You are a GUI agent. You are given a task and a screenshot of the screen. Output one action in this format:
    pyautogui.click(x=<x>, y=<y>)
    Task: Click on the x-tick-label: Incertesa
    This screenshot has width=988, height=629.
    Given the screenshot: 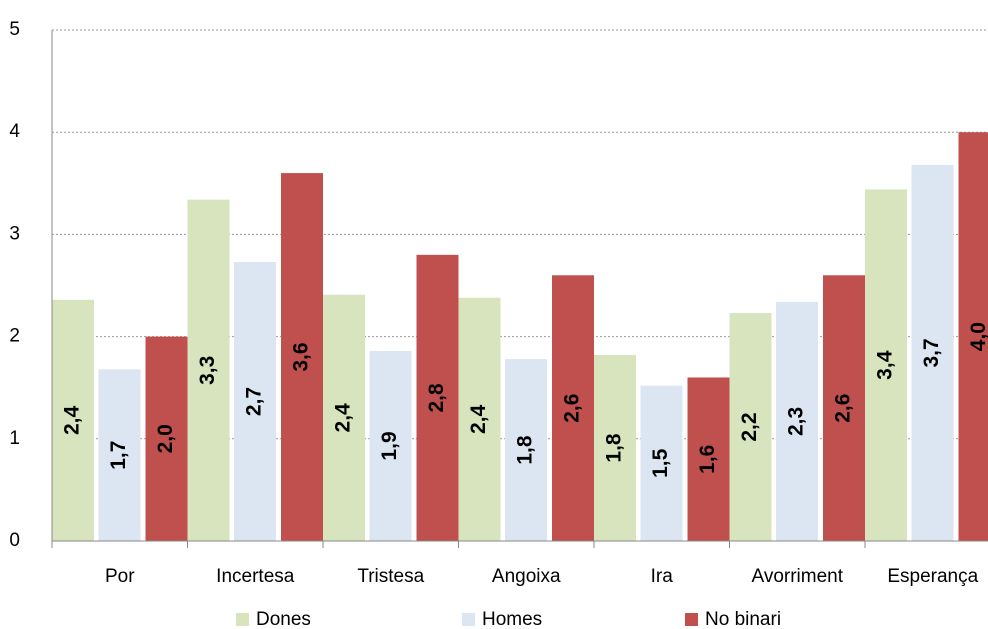 What is the action you would take?
    pyautogui.click(x=255, y=576)
    